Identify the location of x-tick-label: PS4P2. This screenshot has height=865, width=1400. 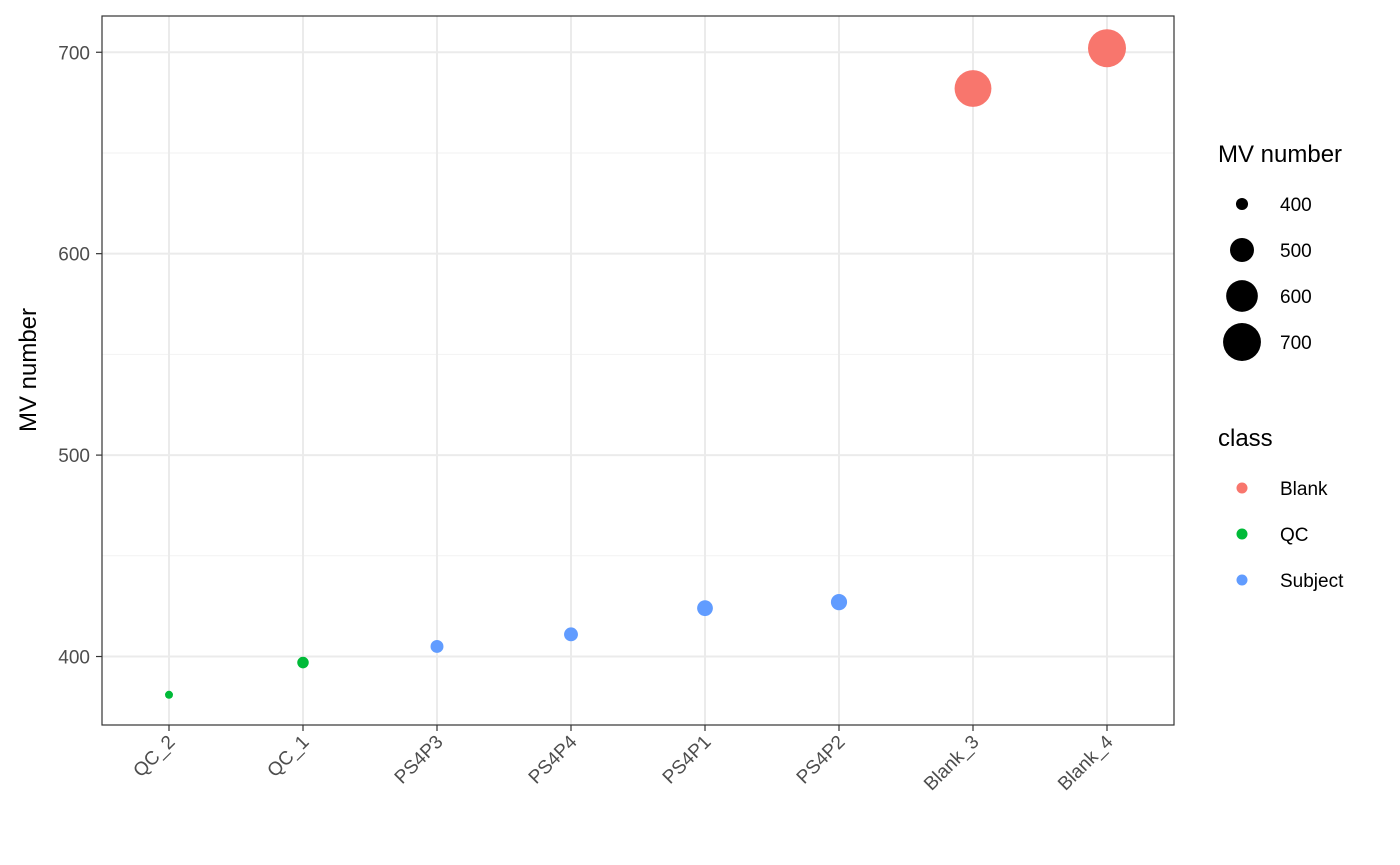
(821, 760).